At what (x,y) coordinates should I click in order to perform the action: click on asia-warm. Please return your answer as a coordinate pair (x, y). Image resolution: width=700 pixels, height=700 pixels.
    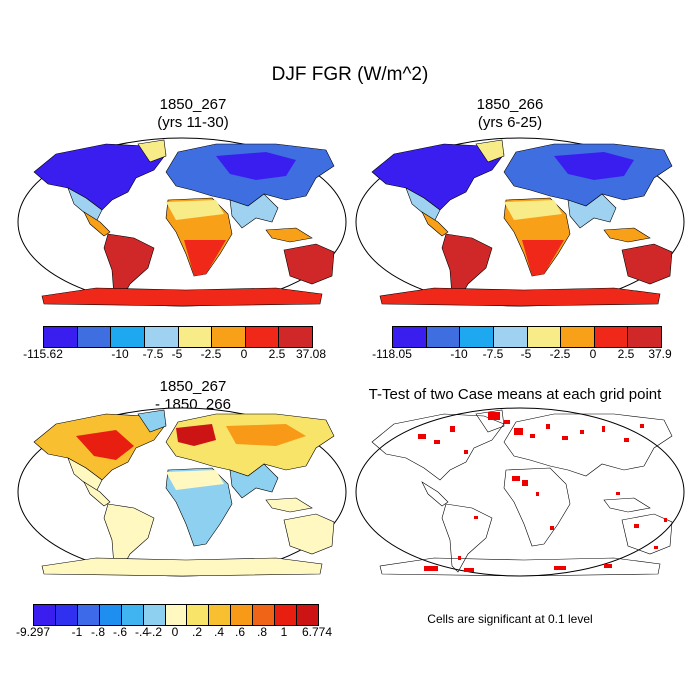
    Looking at the image, I should click on (266, 435).